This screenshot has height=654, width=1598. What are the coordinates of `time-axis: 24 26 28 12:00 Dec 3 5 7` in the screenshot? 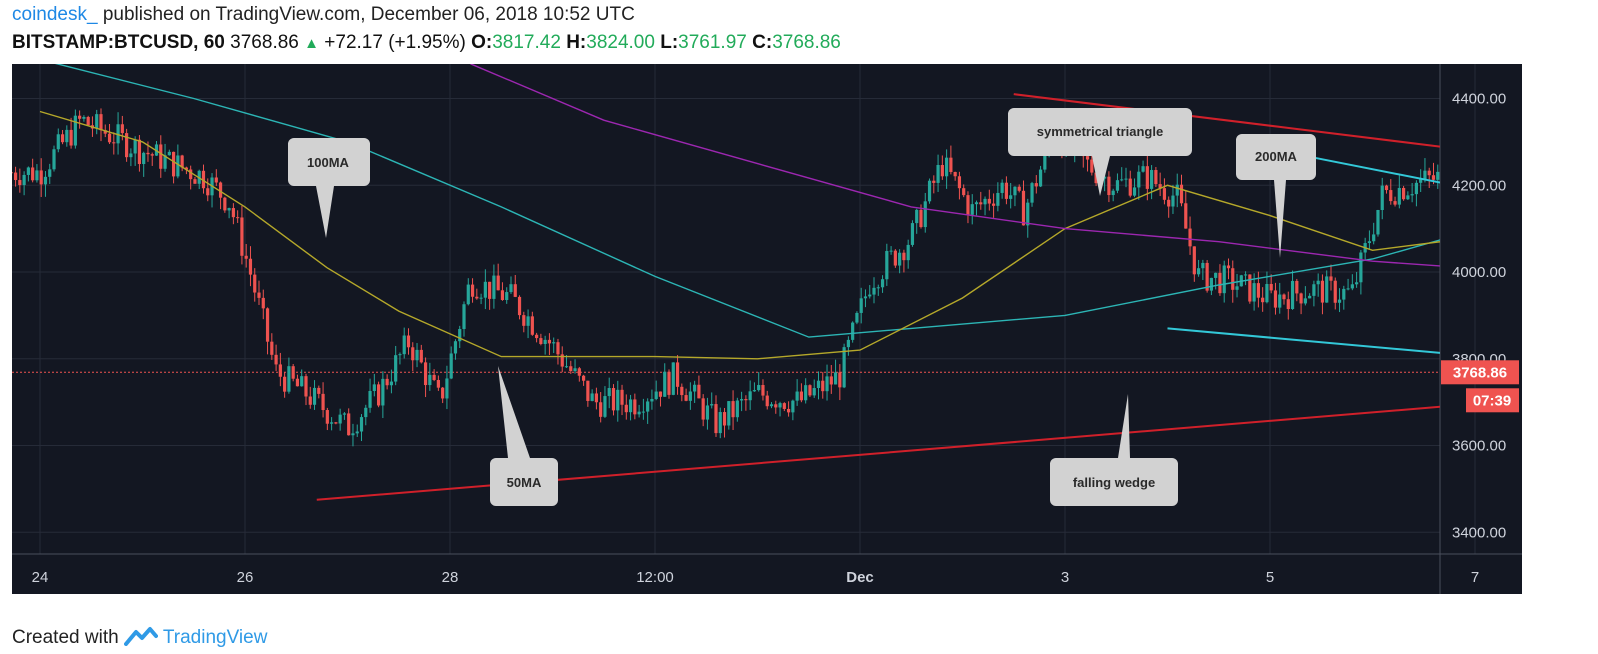 It's located at (756, 577).